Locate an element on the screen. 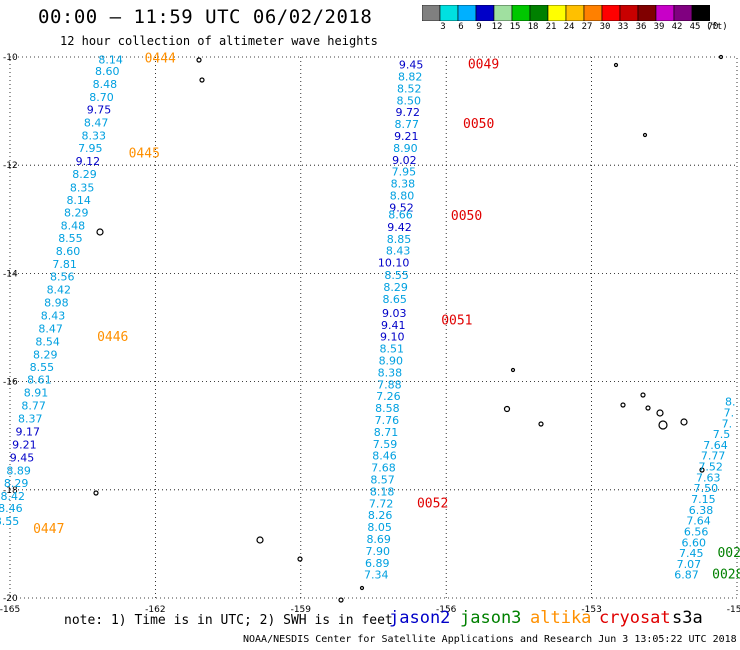 The height and width of the screenshot is (650, 740). wave-height-label: 7.77 is located at coordinates (713, 456).